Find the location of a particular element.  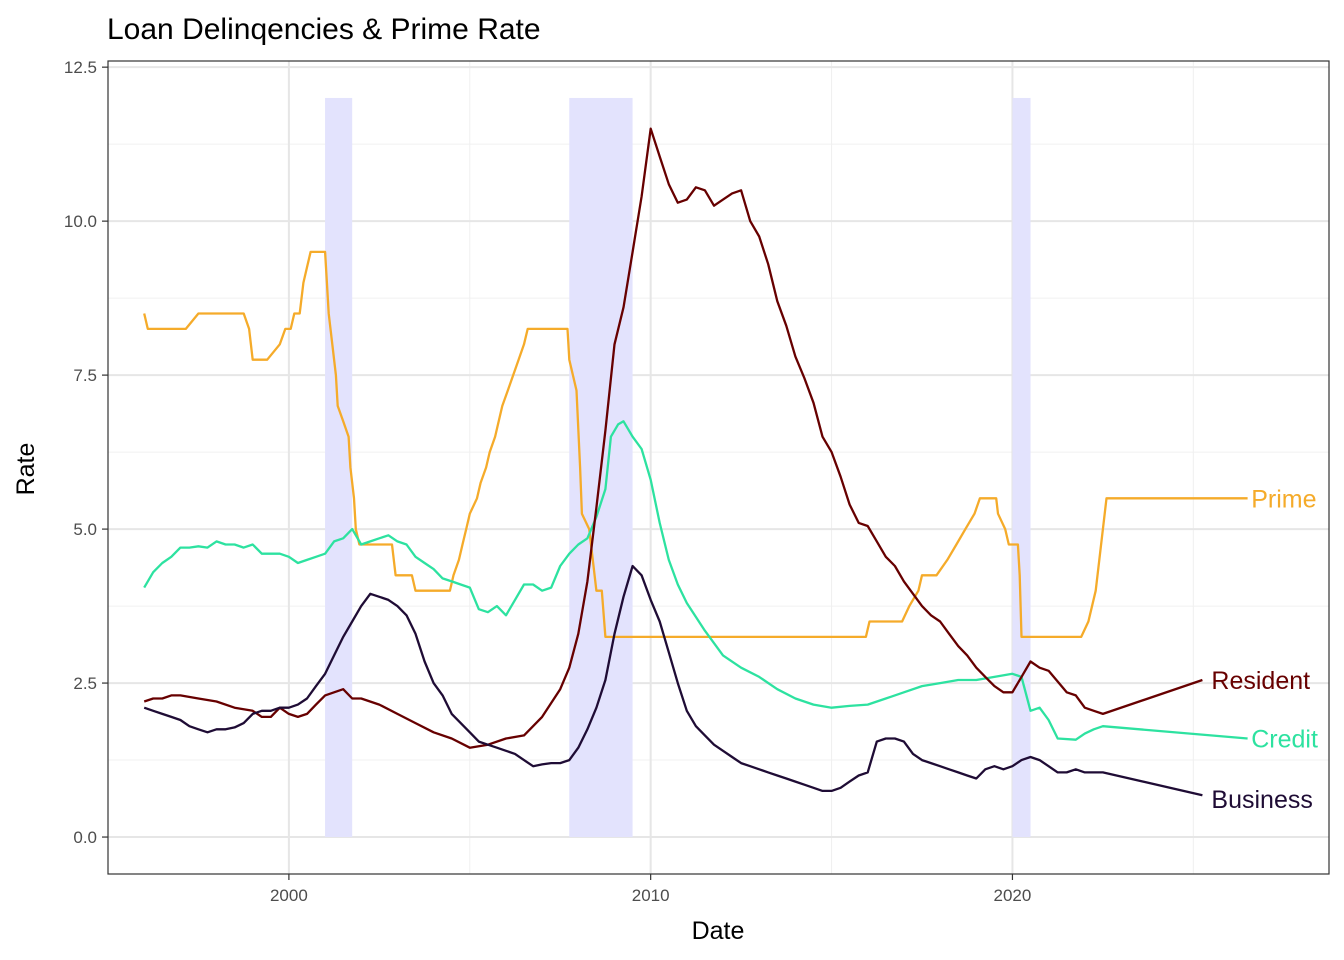

y-tick-label: 10.0 is located at coordinates (80, 221).